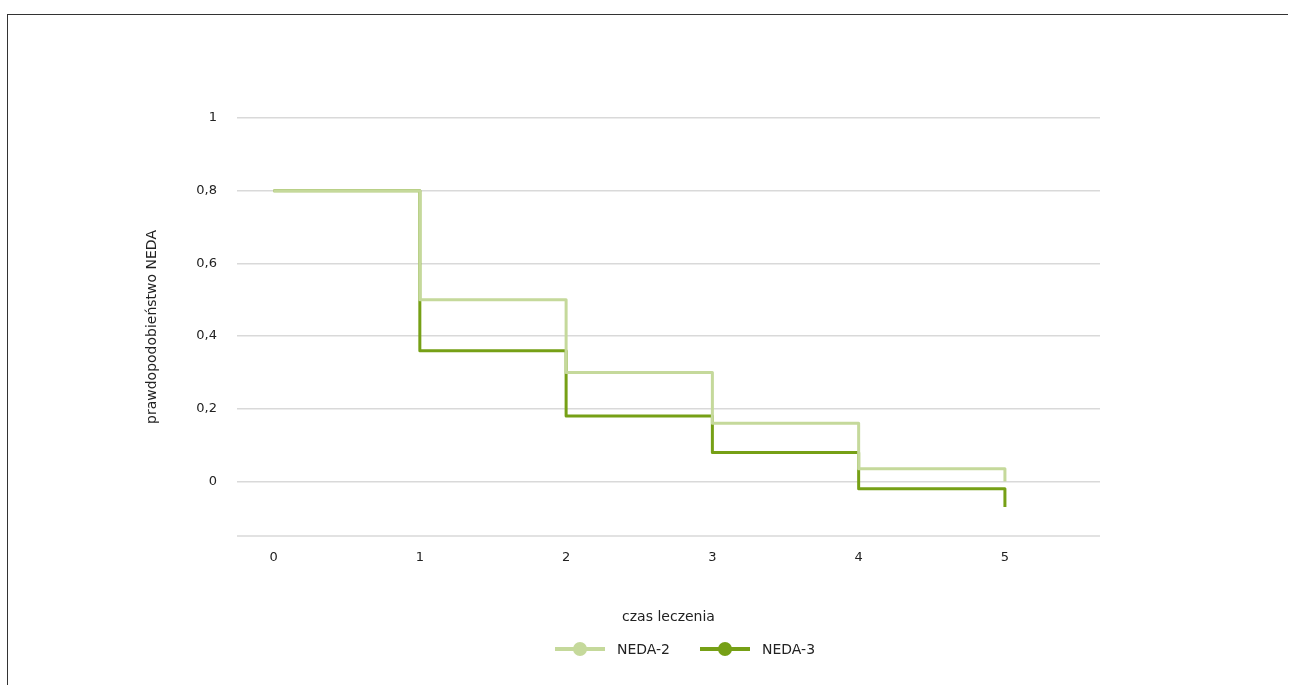 This screenshot has height=689, width=1290. I want to click on y-tick-label: 0,6, so click(206, 262).